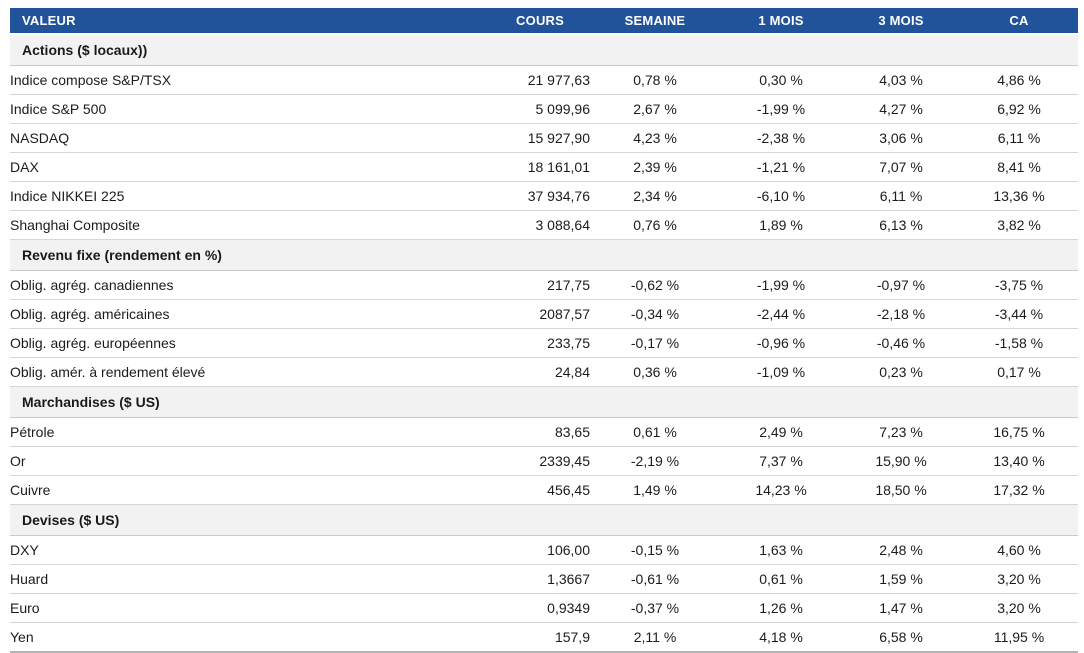 The height and width of the screenshot is (653, 1084). Describe the element at coordinates (210, 343) in the screenshot. I see `value-name: Oblig. agrég. européennes` at that location.